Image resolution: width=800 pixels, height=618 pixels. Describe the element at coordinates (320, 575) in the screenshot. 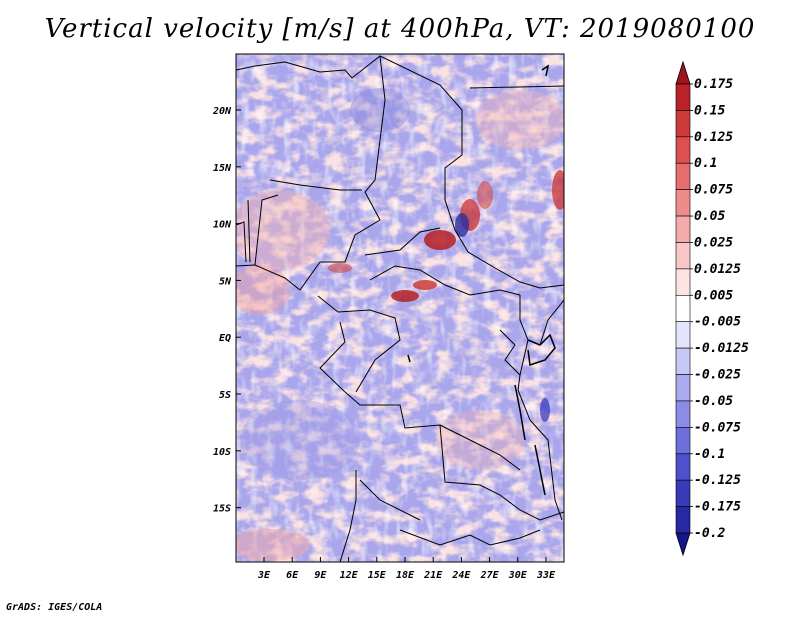

I see `lon-label: 9E` at that location.